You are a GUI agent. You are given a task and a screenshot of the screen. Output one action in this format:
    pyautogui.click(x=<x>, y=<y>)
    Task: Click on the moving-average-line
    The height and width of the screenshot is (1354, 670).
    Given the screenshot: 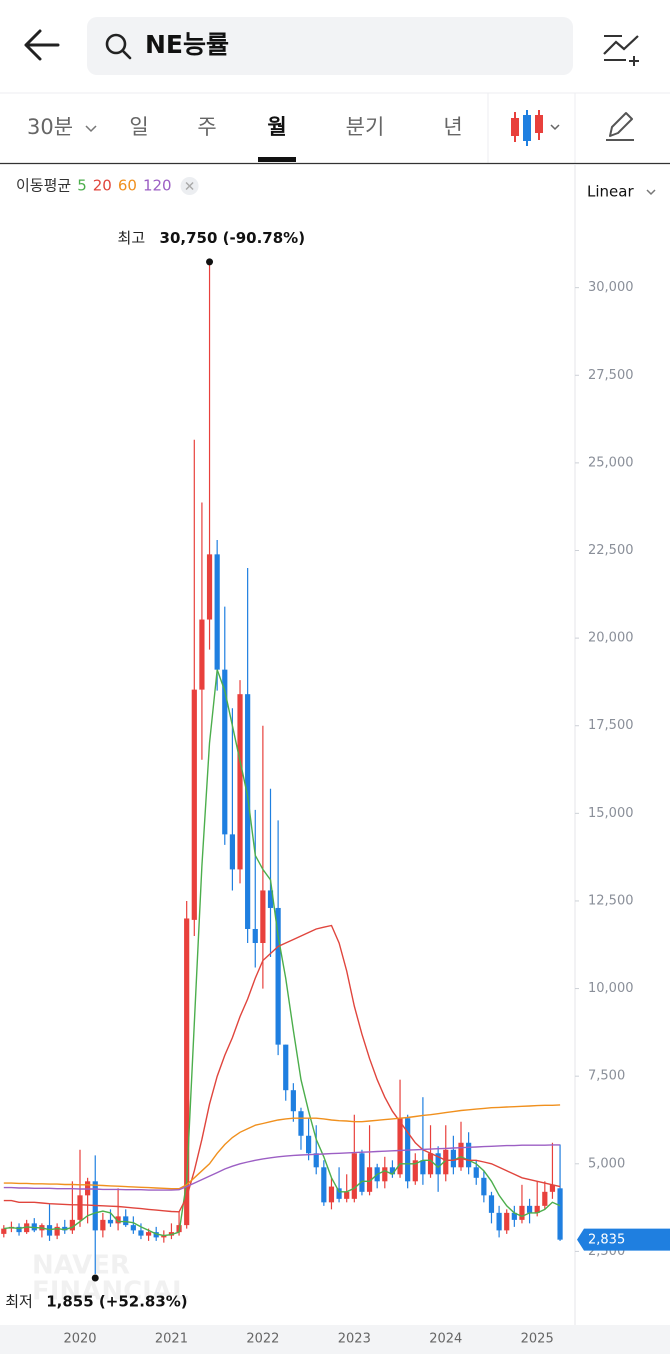 What is the action you would take?
    pyautogui.click(x=282, y=1167)
    